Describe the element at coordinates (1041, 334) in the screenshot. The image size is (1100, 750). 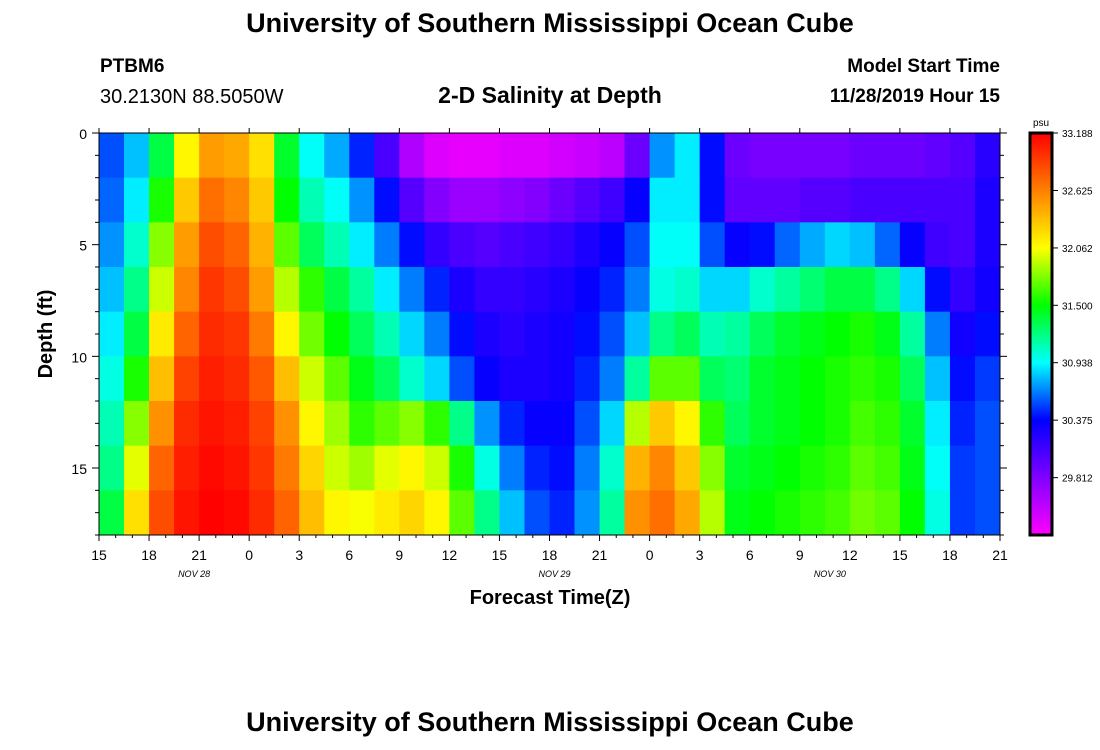
I see `colorbar-gradient` at that location.